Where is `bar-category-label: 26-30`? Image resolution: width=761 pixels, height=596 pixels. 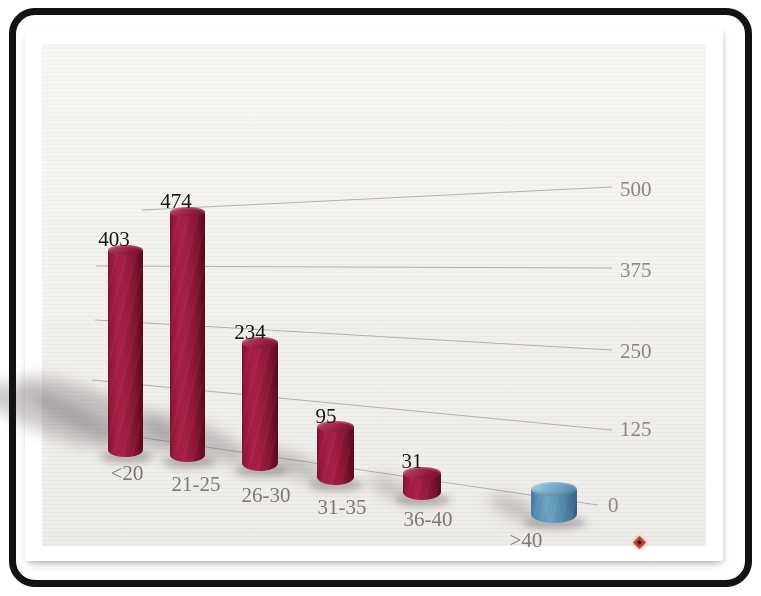 bar-category-label: 26-30 is located at coordinates (266, 495).